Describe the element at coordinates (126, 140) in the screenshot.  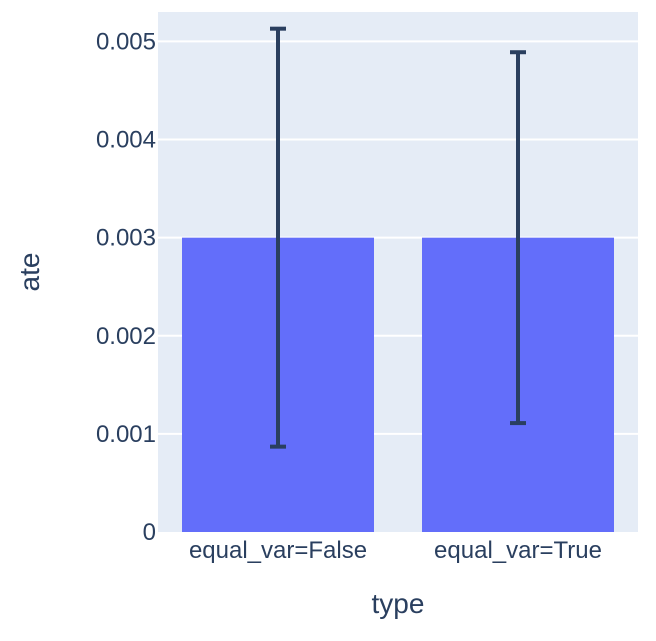
I see `y-tick-label: 0.004` at that location.